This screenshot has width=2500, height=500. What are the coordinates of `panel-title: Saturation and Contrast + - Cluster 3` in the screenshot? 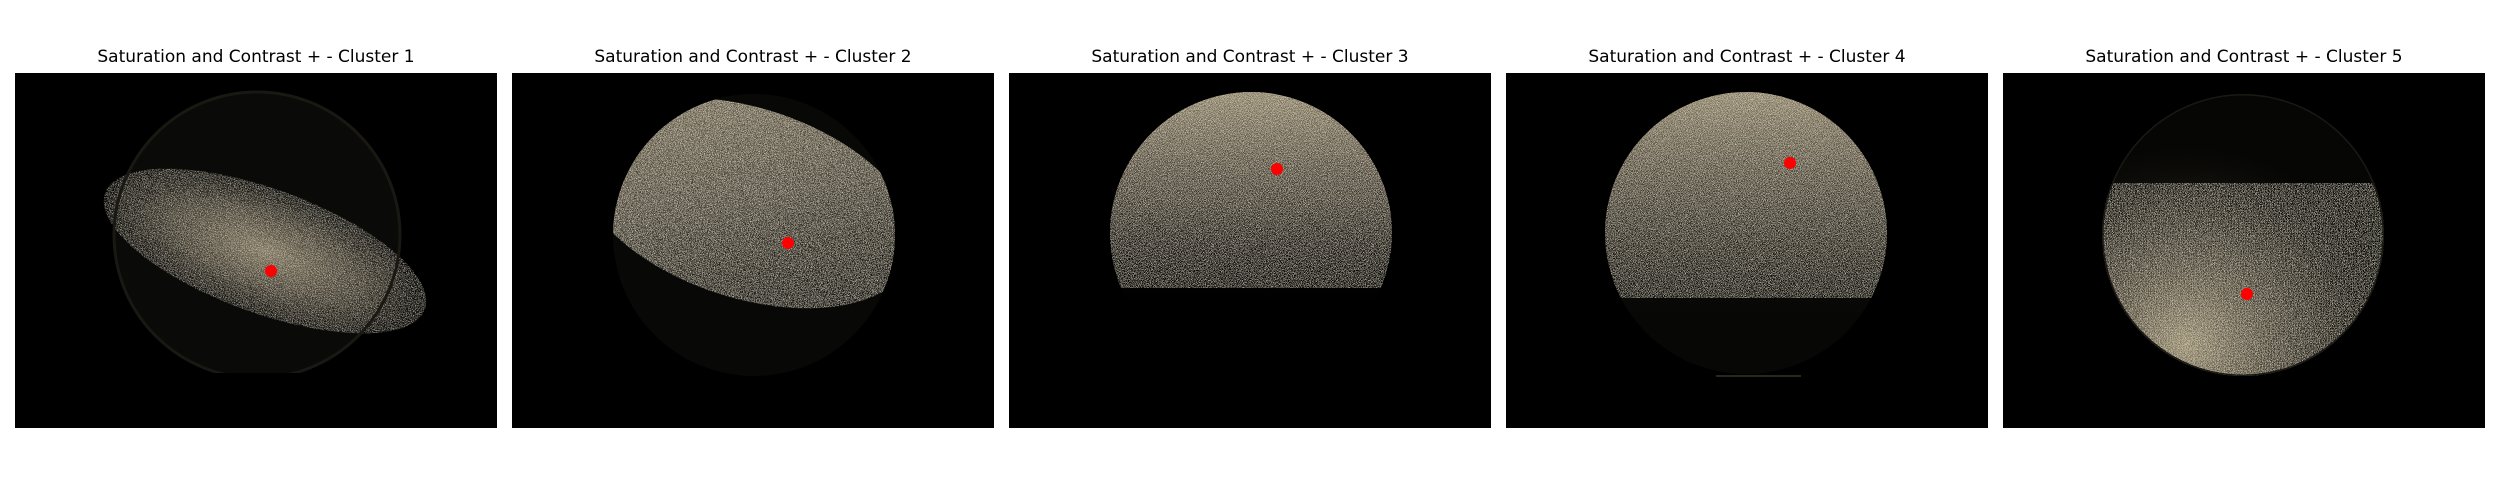 It's located at (1250, 57).